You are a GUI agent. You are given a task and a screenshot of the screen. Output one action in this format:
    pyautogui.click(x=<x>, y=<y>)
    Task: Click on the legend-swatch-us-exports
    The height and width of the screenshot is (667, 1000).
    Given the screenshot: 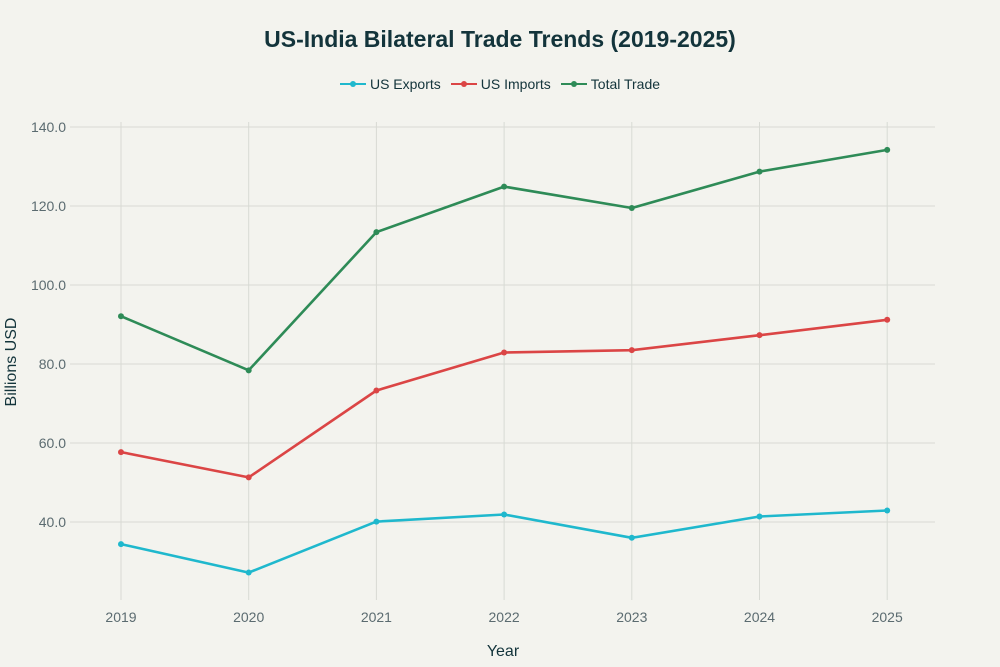 What is the action you would take?
    pyautogui.click(x=352, y=84)
    